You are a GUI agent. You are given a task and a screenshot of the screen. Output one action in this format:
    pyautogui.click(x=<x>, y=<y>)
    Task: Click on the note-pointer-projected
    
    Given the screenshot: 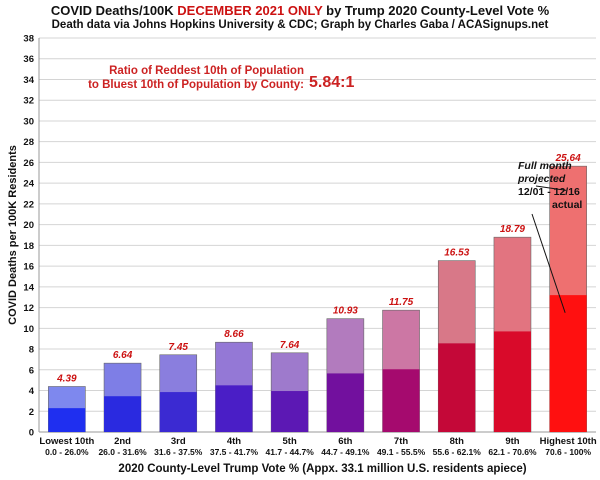 What is the action you would take?
    pyautogui.click(x=551, y=188)
    